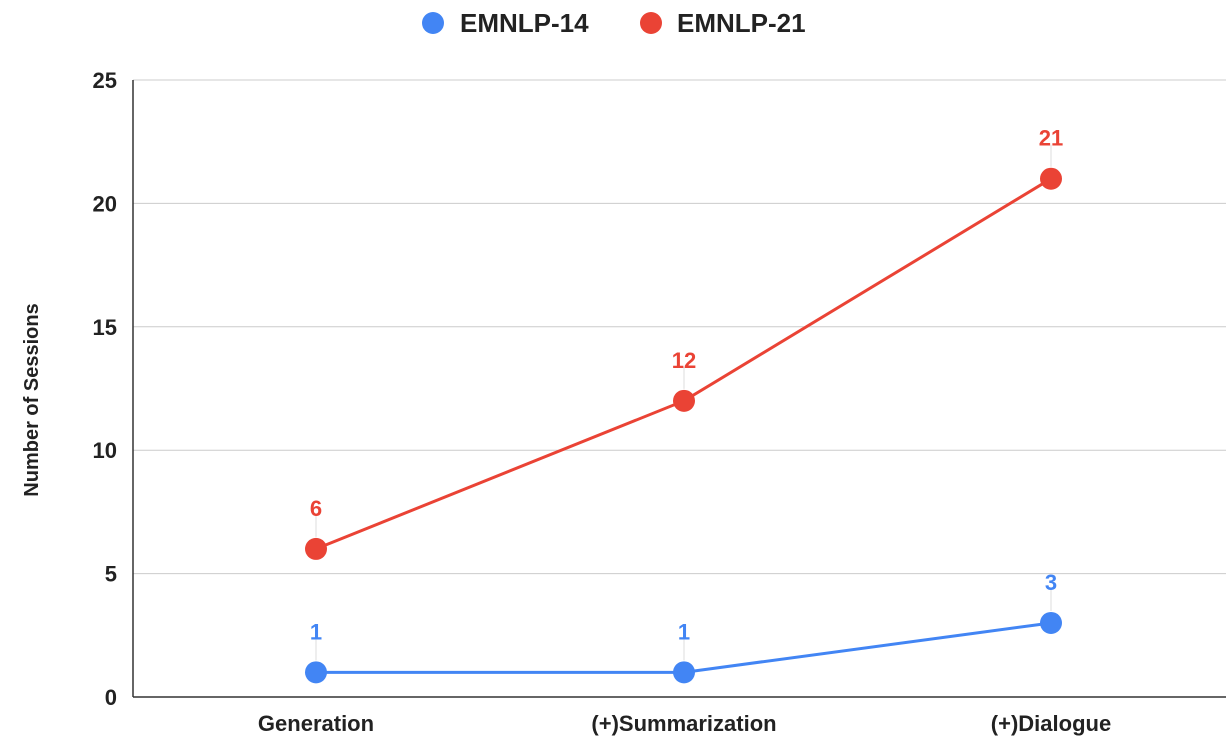 This screenshot has width=1226, height=743. What do you see at coordinates (111, 697) in the screenshot?
I see `y-tick-label: 0` at bounding box center [111, 697].